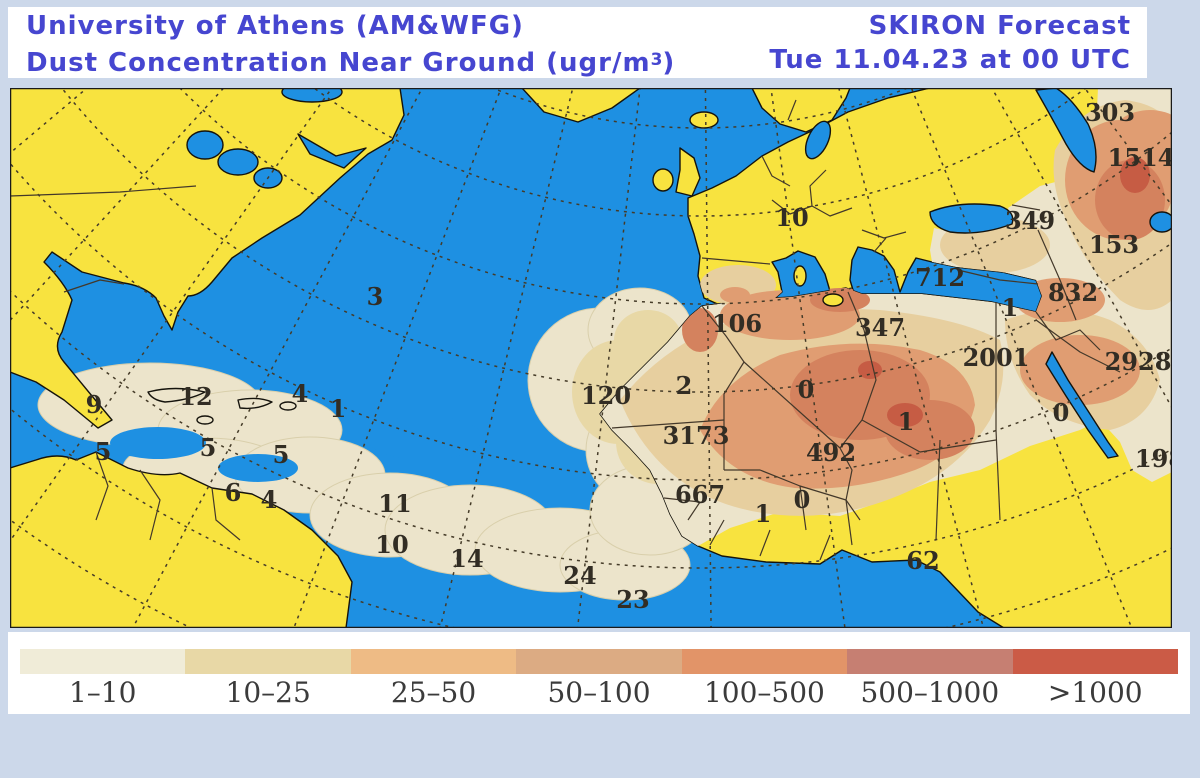 This screenshot has height=778, width=1200. Describe the element at coordinates (1073, 292) in the screenshot. I see `dust-value-label: 832` at that location.